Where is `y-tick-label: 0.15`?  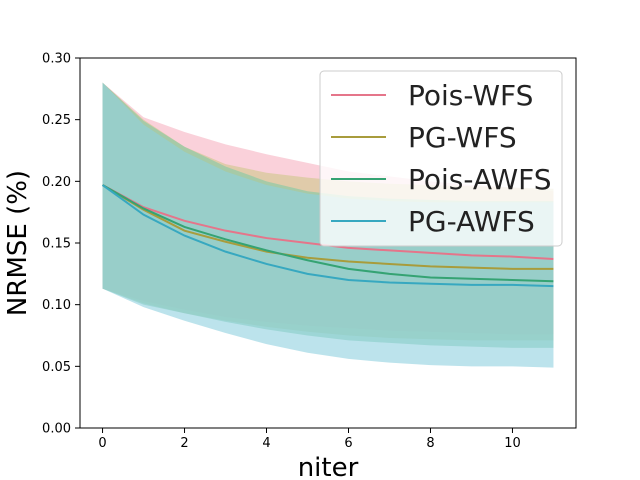
y-tick-label: 0.15 is located at coordinates (56, 244).